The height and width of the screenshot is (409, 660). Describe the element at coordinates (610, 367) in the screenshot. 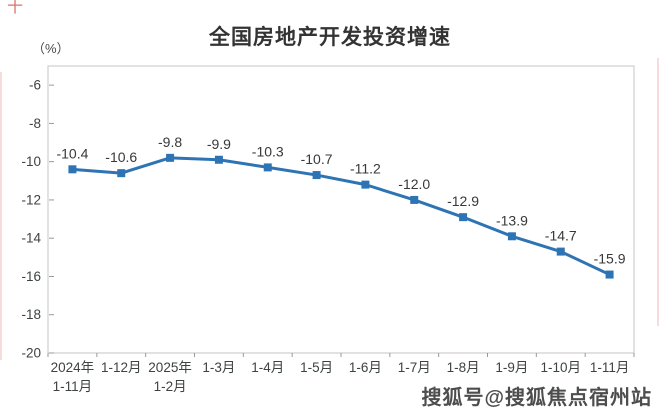

I see `svg-text: 1-11月` at that location.